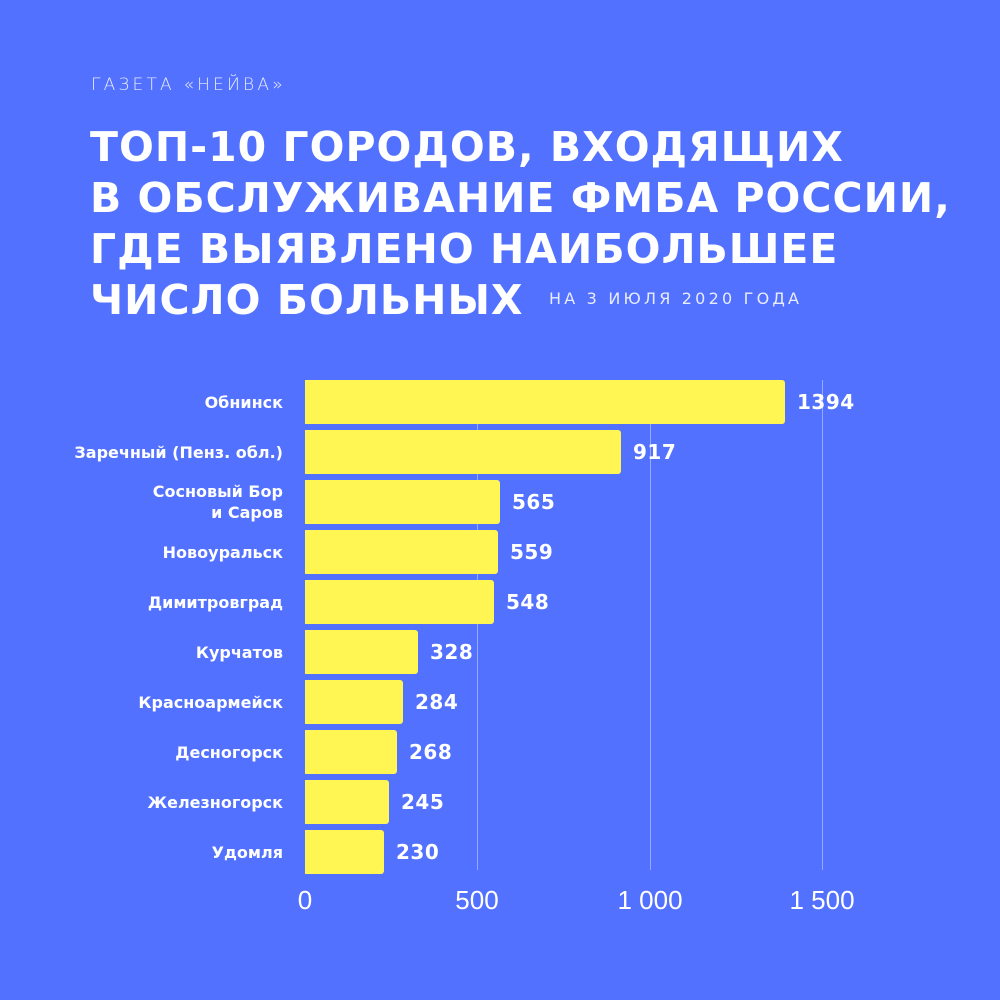 The height and width of the screenshot is (1000, 1000). Describe the element at coordinates (305, 900) in the screenshot. I see `x-tick-label: 0` at that location.